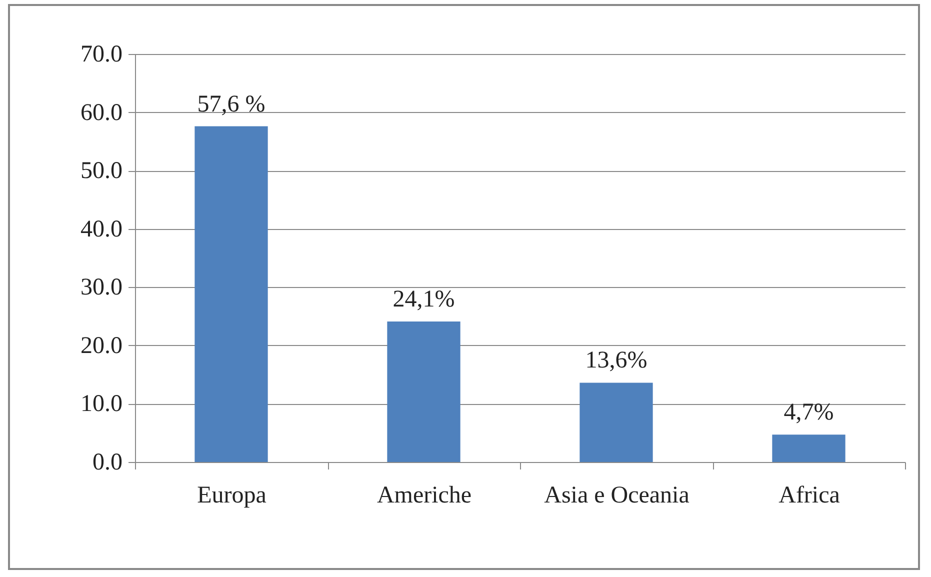  I want to click on x-tick-label: Asia e Oceania, so click(617, 495).